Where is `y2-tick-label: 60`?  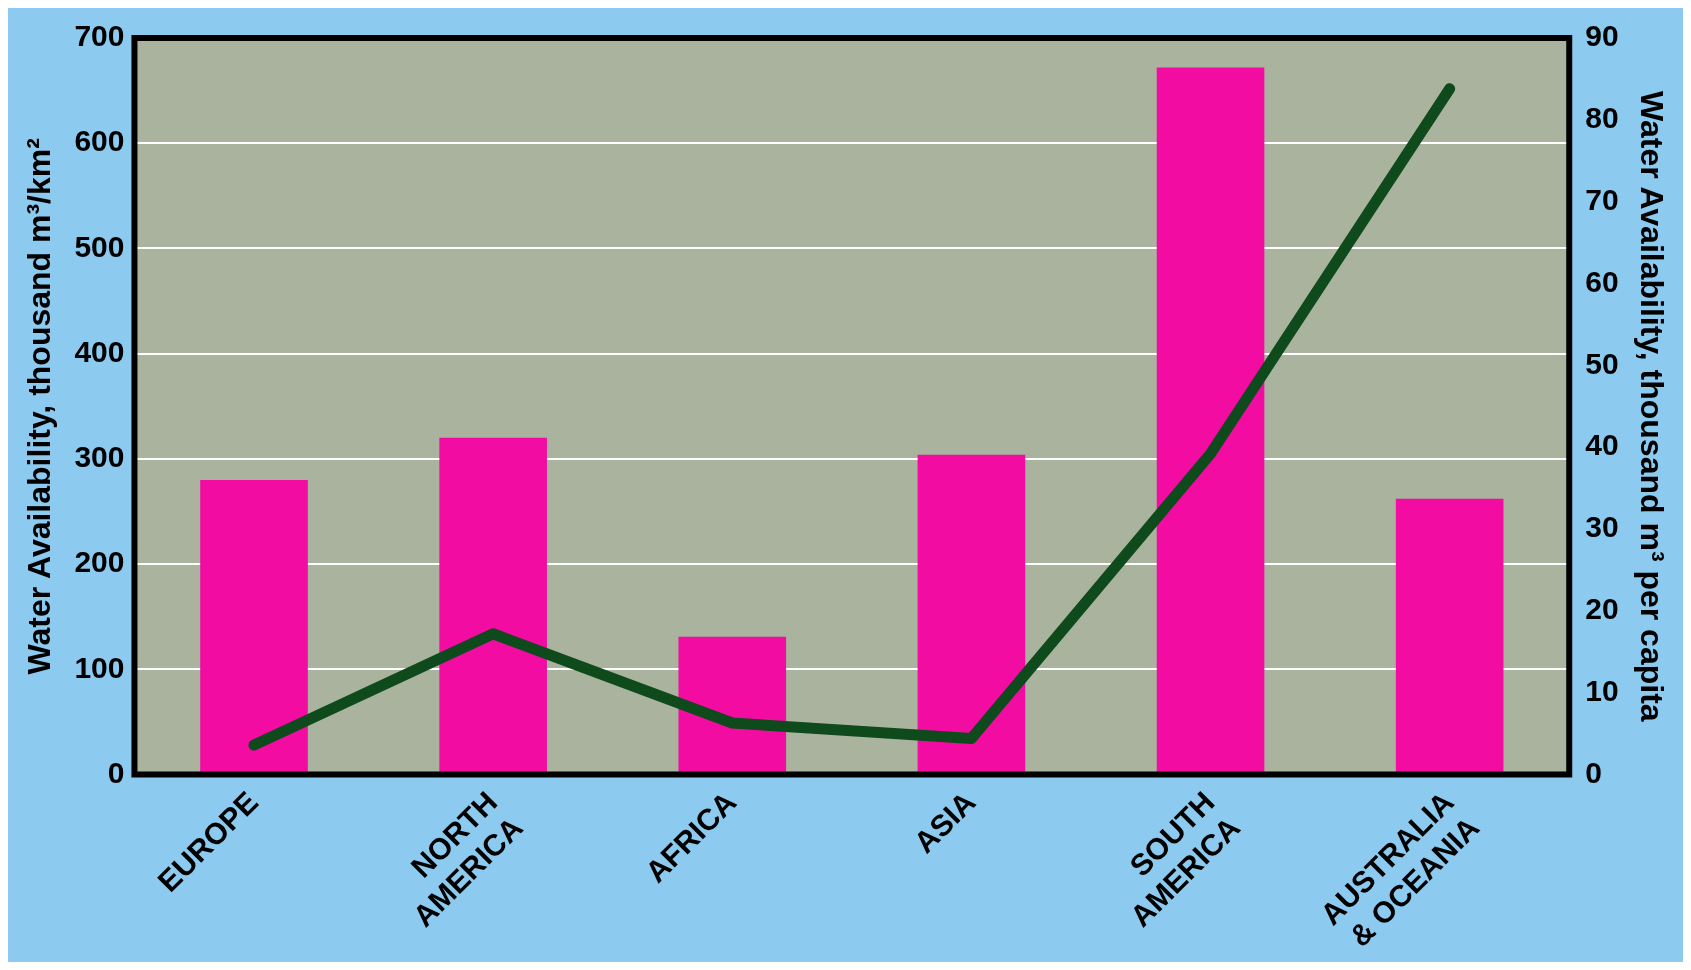
y2-tick-label: 60 is located at coordinates (1602, 281).